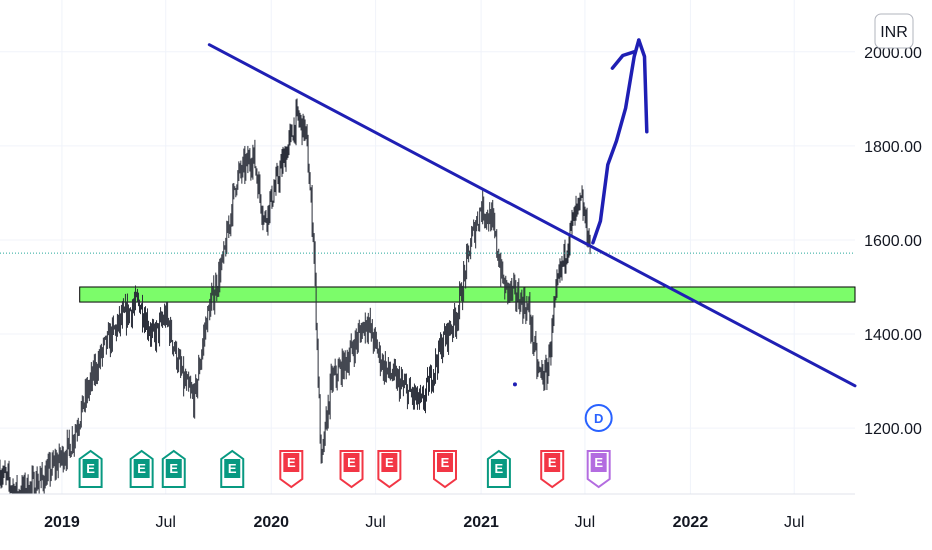 The image size is (932, 550). I want to click on y-tick-label: 1600.00, so click(893, 241).